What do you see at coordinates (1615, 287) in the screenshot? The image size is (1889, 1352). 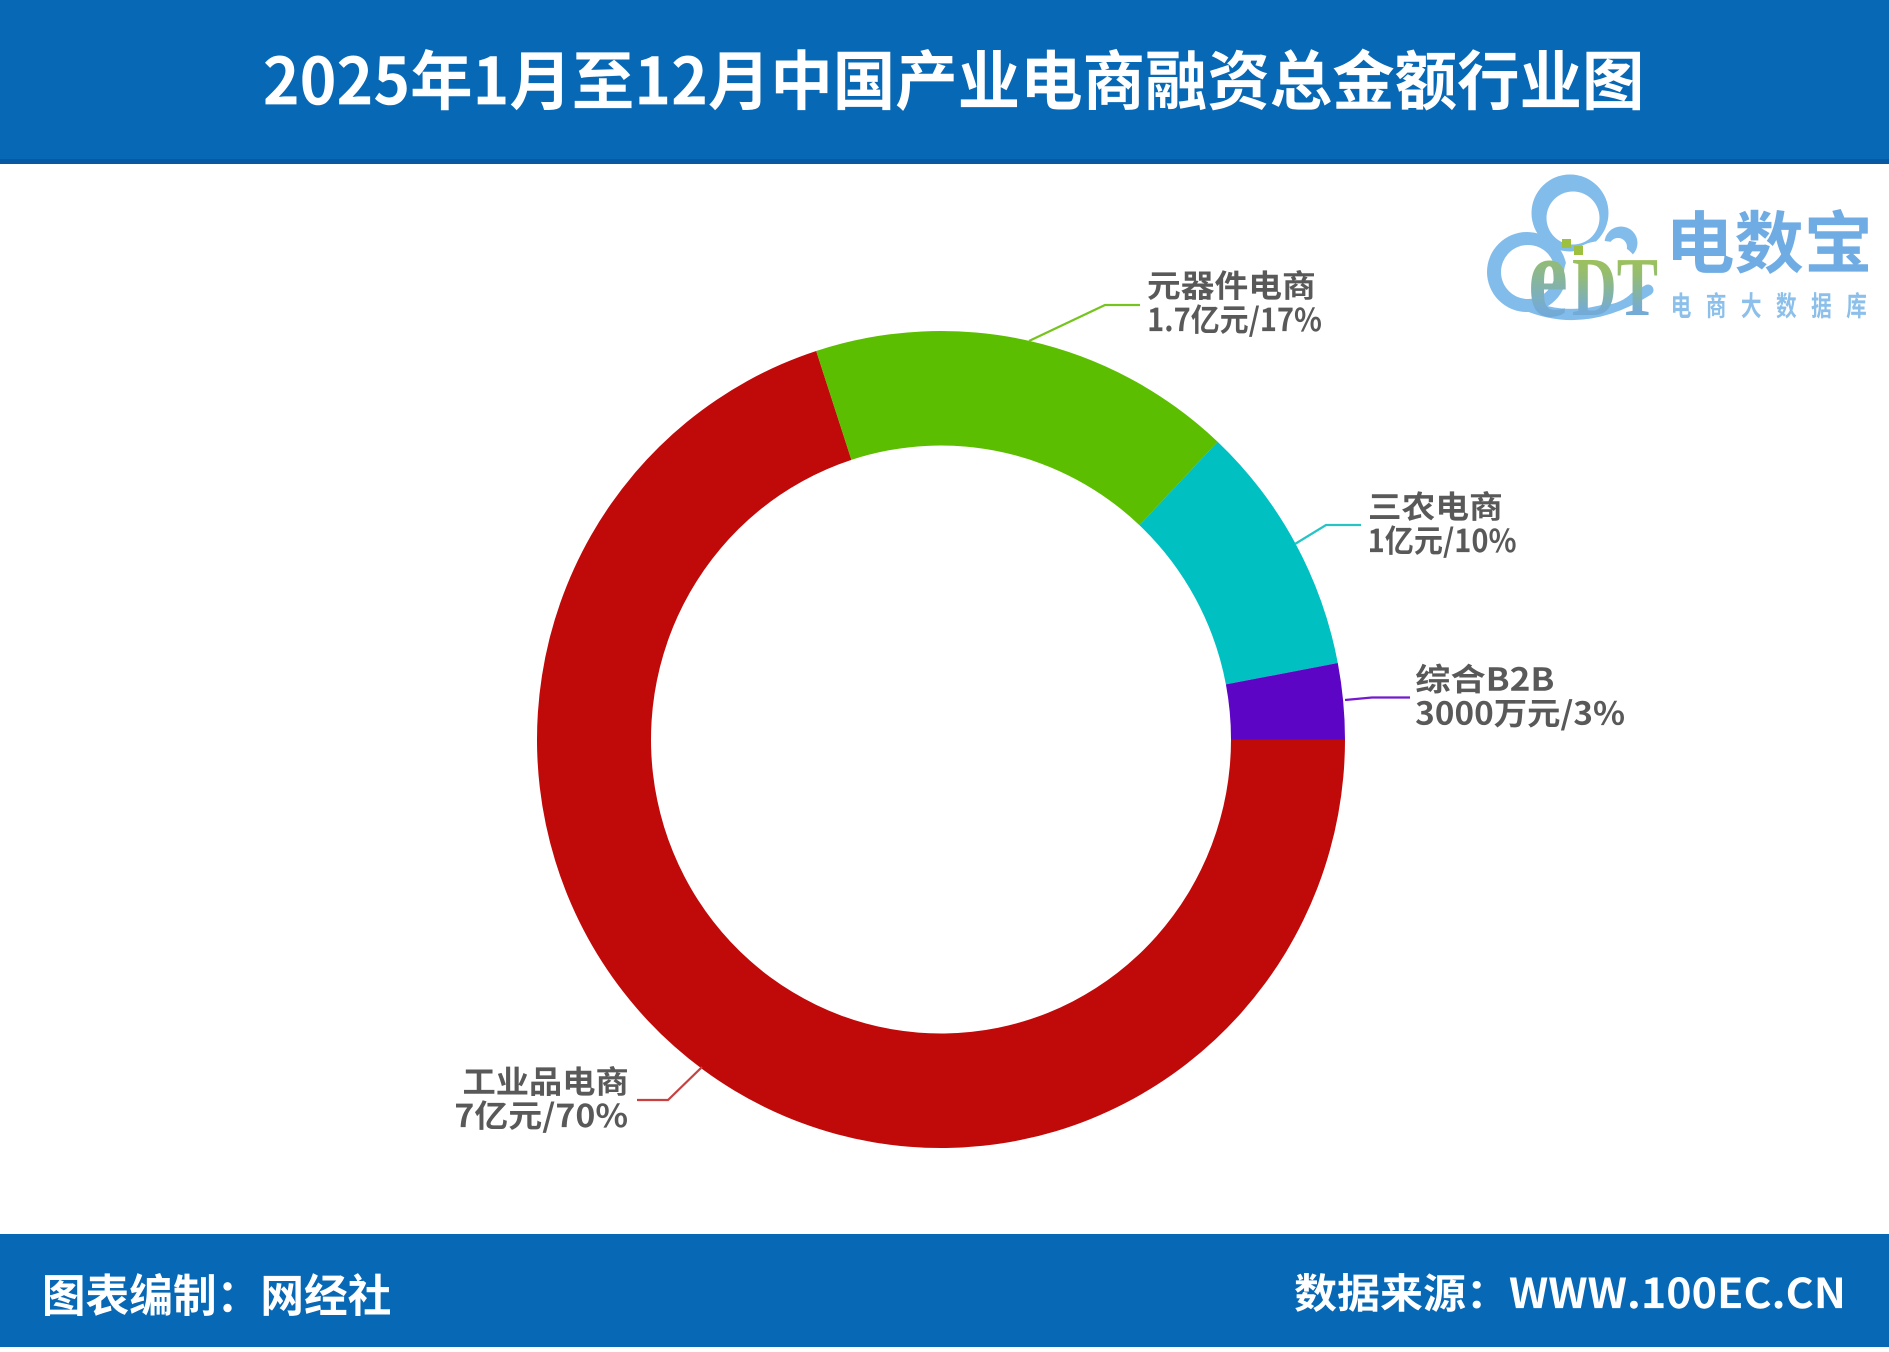 I see `svg-text: DT` at bounding box center [1615, 287].